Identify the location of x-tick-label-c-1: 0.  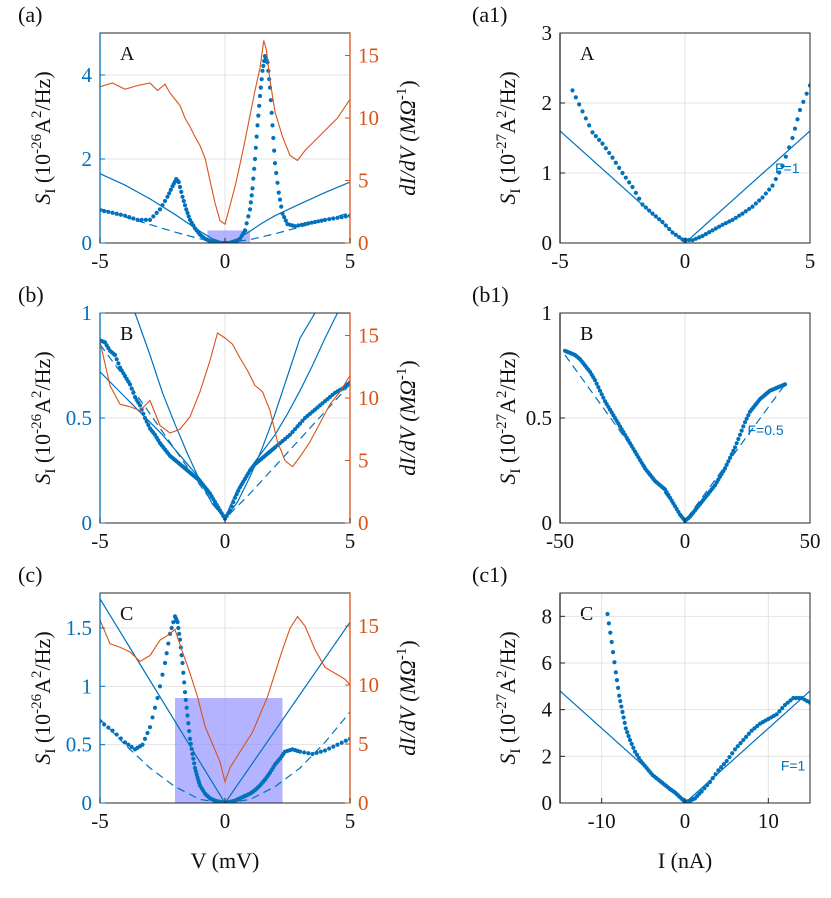
(225, 821).